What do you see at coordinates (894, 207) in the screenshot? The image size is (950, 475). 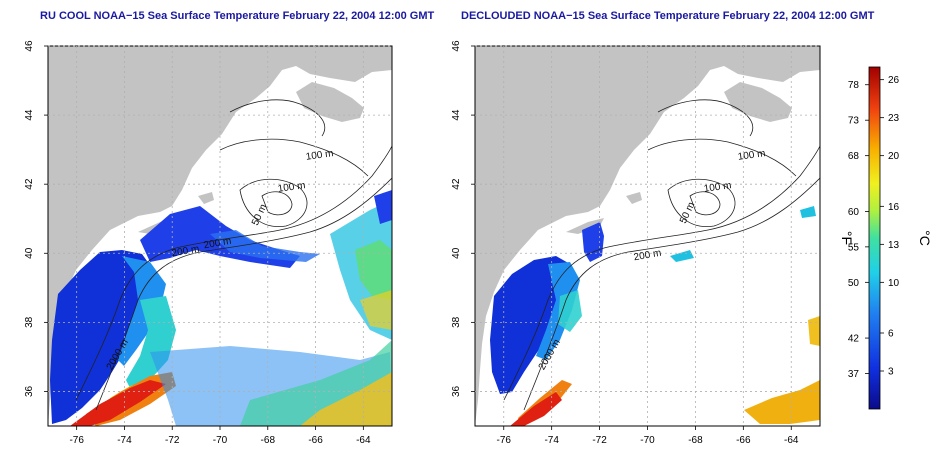 I see `celsius-tick-label: 16` at bounding box center [894, 207].